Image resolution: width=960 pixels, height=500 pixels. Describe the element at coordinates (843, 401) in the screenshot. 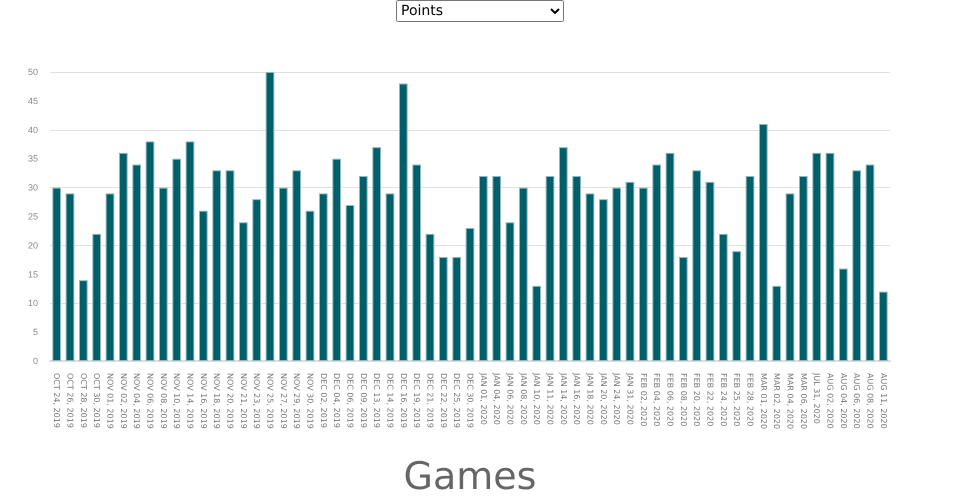

I see `x-tick-label: AUG 04, 2020` at that location.